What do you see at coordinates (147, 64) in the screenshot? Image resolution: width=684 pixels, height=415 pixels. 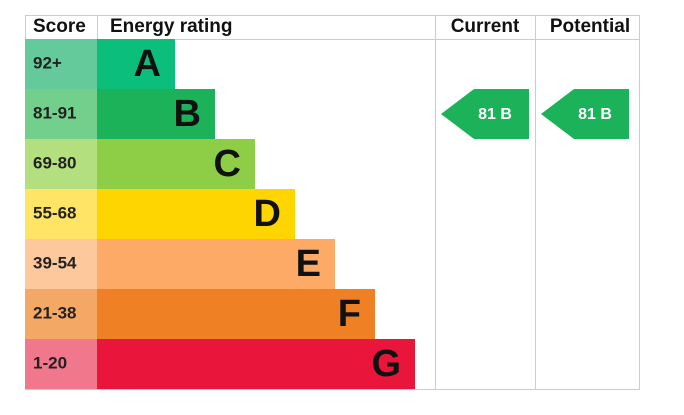 I see `rating-letter: A` at bounding box center [147, 64].